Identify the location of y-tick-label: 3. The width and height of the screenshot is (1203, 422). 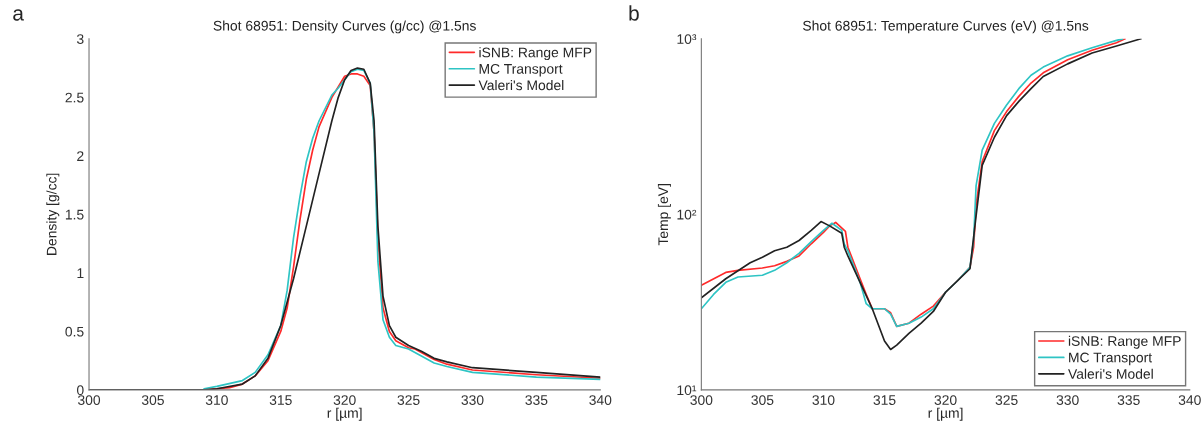
(80, 39).